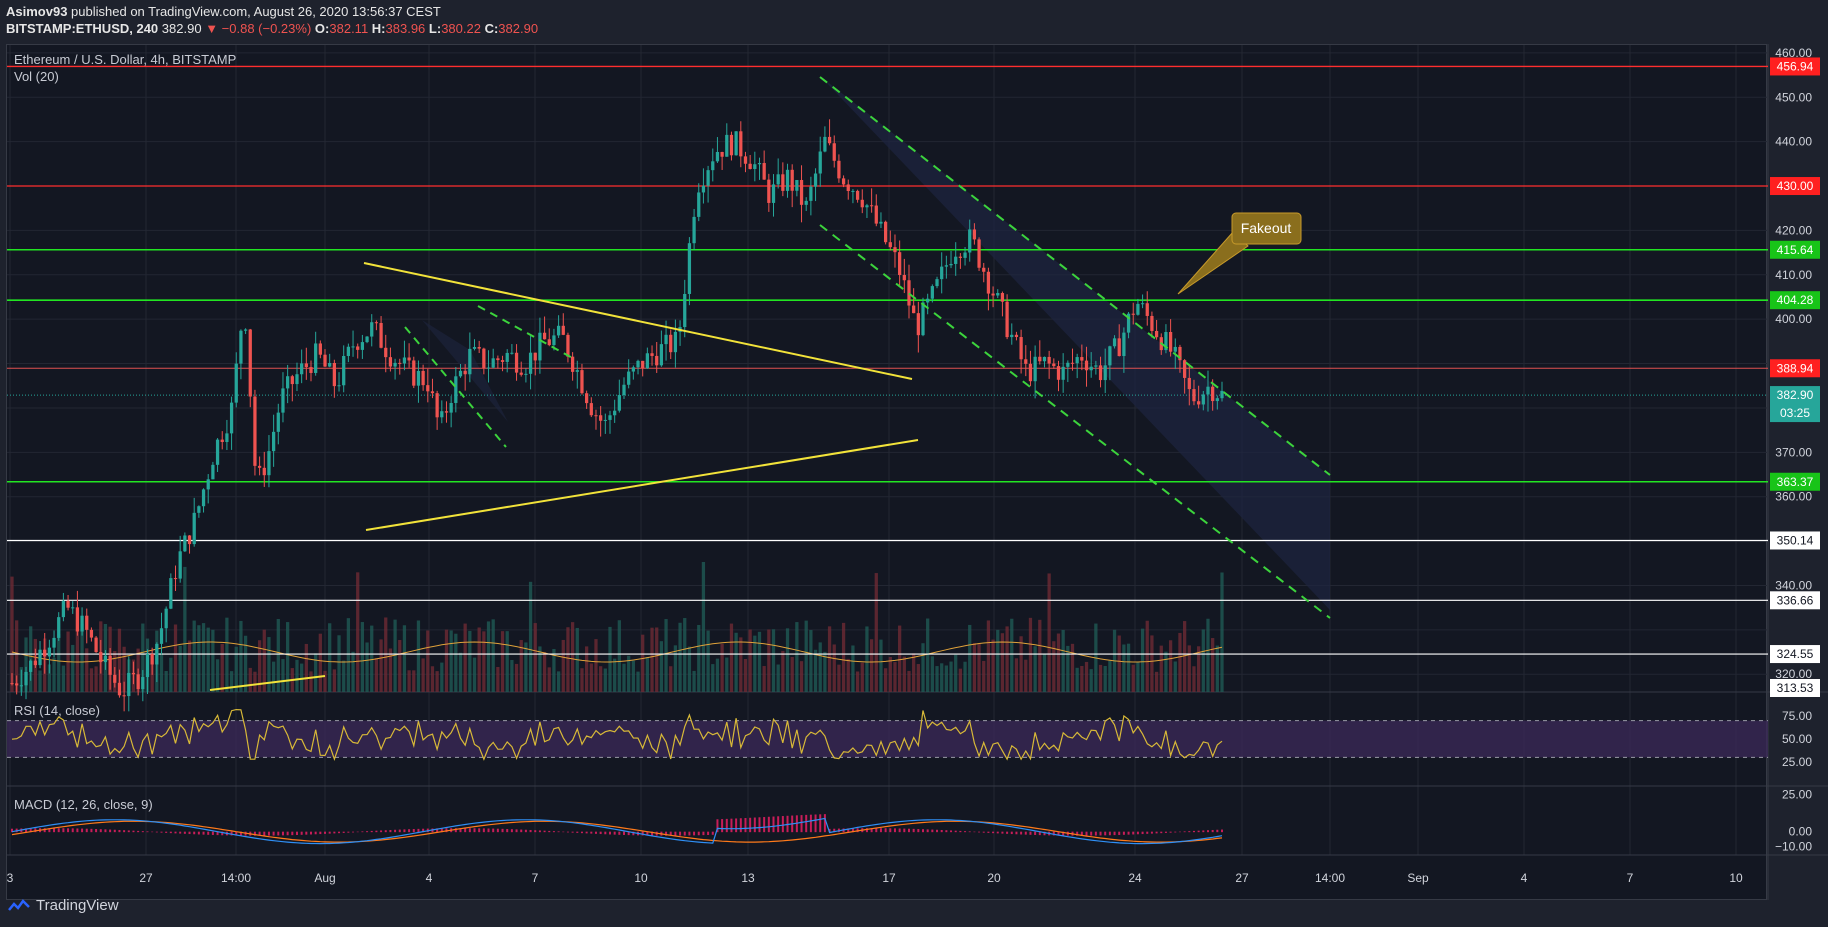 The width and height of the screenshot is (1828, 927). I want to click on price-change: ▼ −0.88 (−0.23%), so click(258, 28).